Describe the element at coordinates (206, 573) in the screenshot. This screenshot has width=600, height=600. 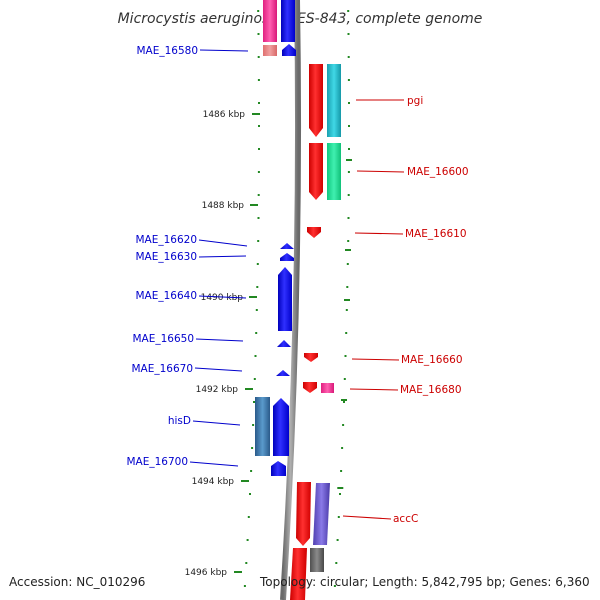
I see `scale-tick-label: 1496 kbp` at that location.